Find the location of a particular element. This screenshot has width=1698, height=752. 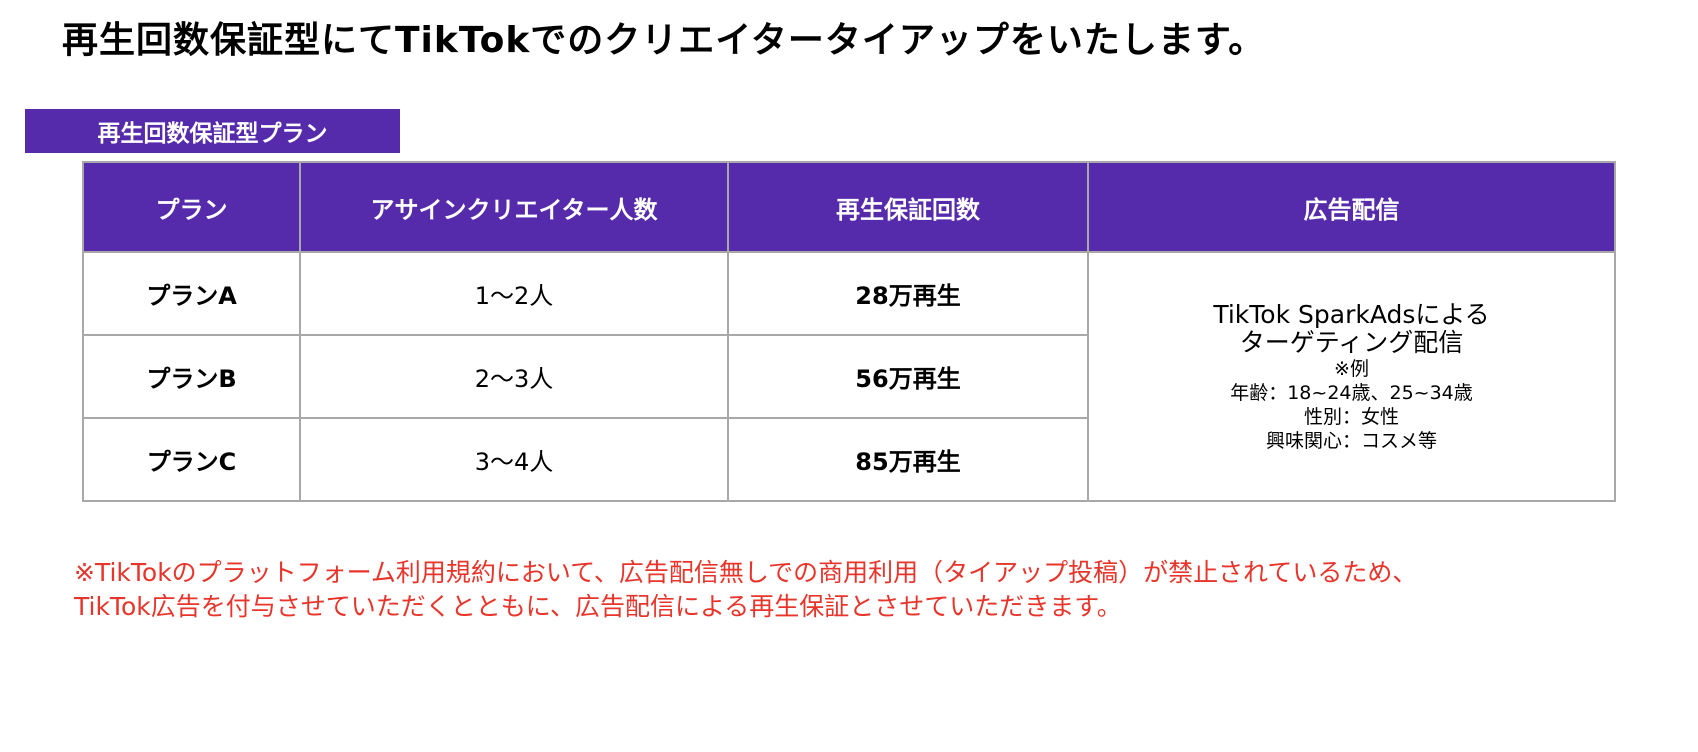

table-header-row: プラン アサインクリエイター人数 再生保証回数 広告配信 is located at coordinates (849, 207).